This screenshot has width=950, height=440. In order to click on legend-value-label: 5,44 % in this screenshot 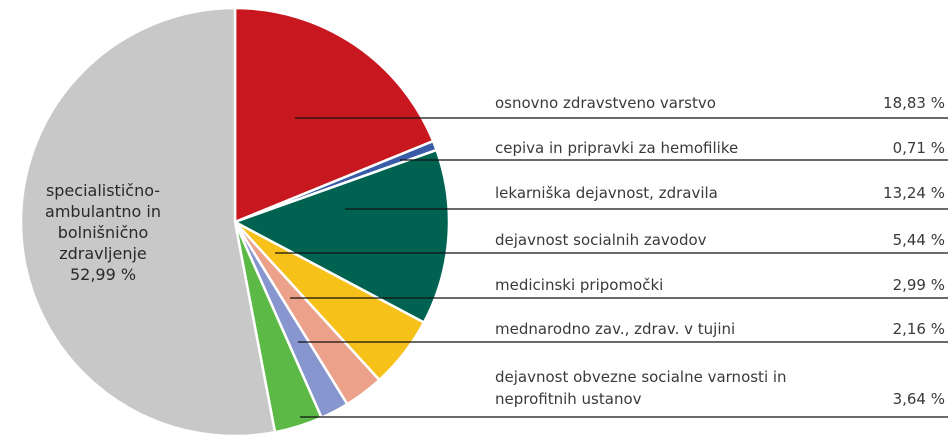, I will do `click(918, 240)`.